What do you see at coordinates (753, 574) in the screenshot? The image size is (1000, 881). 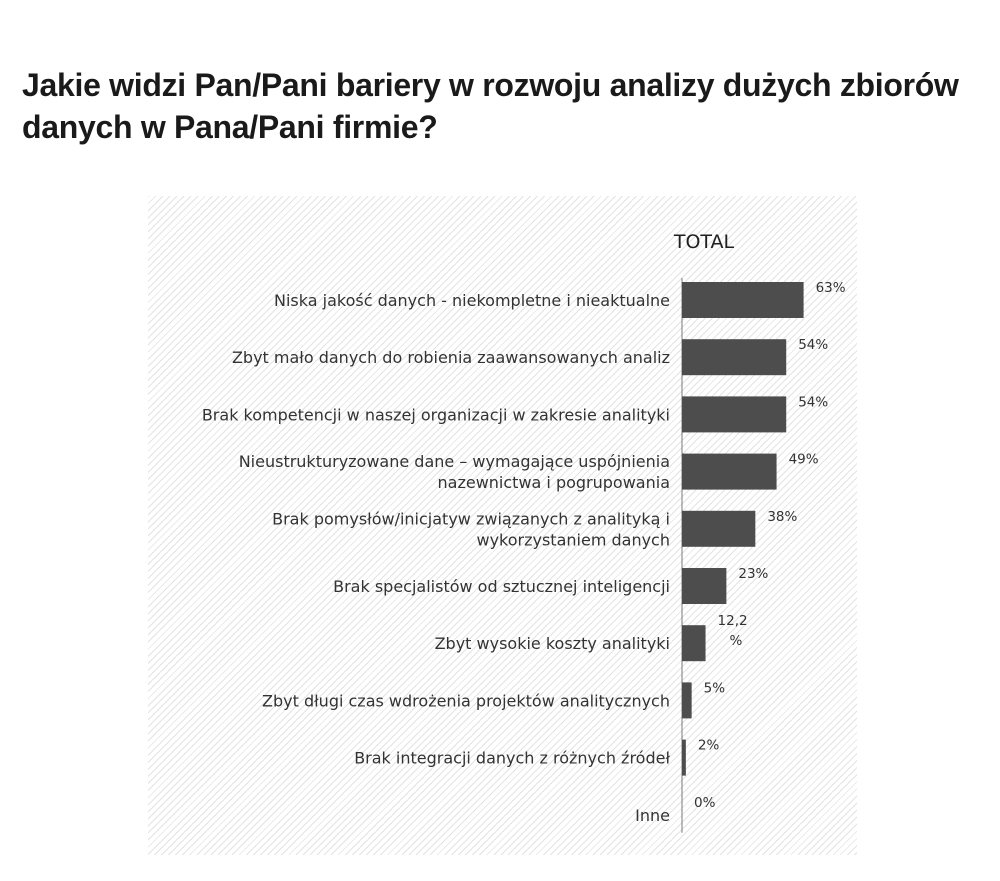 I see `value-label-5: 23%` at bounding box center [753, 574].